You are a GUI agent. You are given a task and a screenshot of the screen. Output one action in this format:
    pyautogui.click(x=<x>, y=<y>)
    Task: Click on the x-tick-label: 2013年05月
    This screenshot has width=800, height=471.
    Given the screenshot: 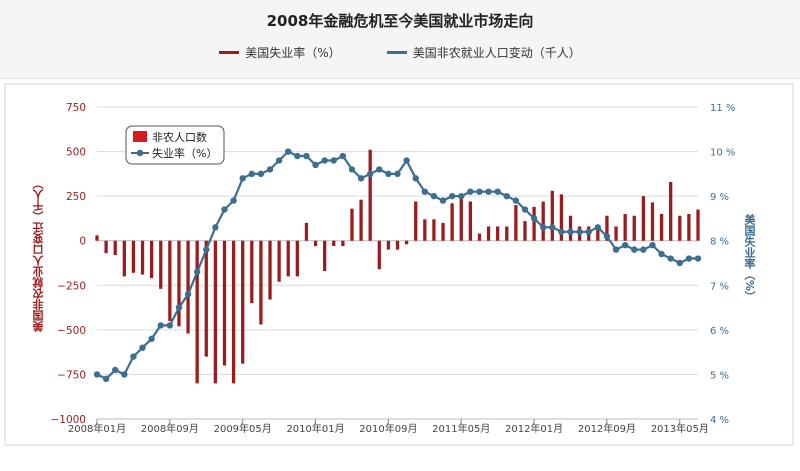 What is the action you would take?
    pyautogui.click(x=680, y=428)
    